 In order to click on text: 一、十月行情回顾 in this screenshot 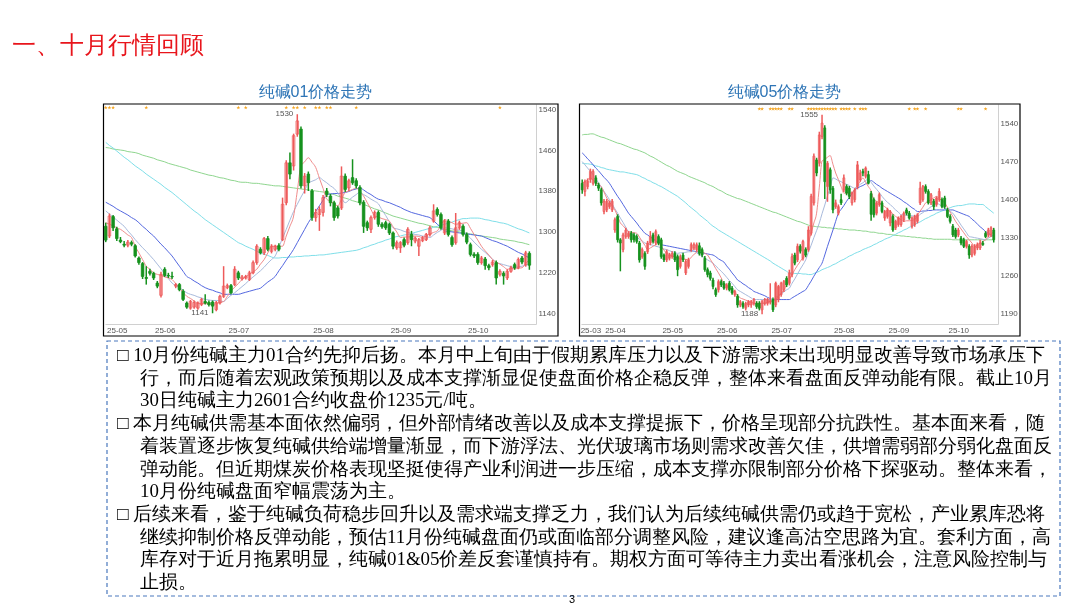, I will do `click(108, 45)`.